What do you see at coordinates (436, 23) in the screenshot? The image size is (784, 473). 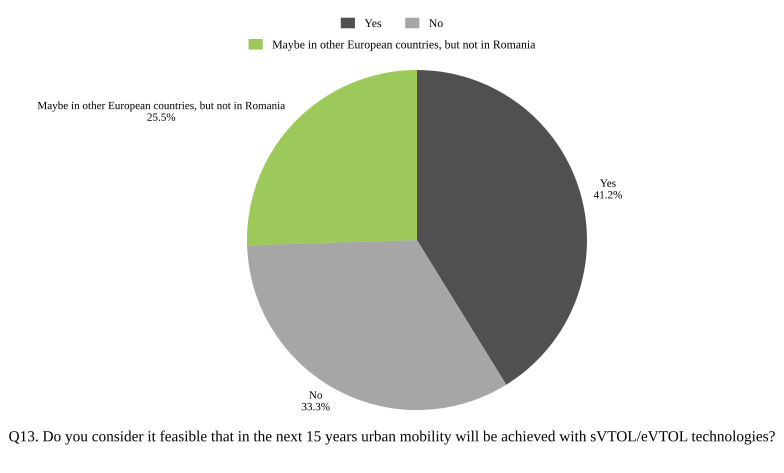 I see `legend-label: No` at bounding box center [436, 23].